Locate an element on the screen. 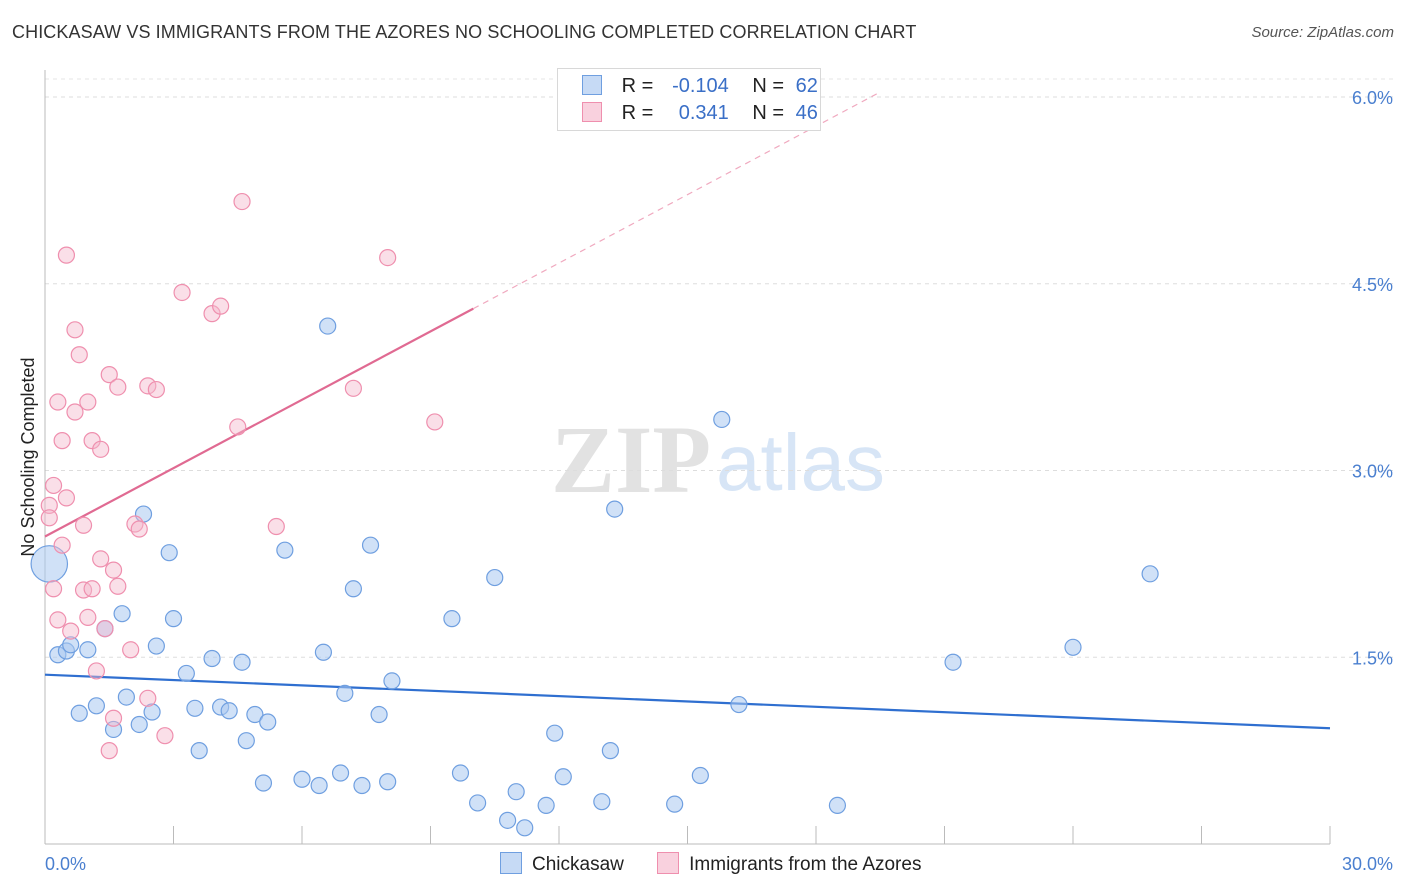 The width and height of the screenshot is (1406, 892). y-tick-label: 6.0% is located at coordinates (1372, 98).